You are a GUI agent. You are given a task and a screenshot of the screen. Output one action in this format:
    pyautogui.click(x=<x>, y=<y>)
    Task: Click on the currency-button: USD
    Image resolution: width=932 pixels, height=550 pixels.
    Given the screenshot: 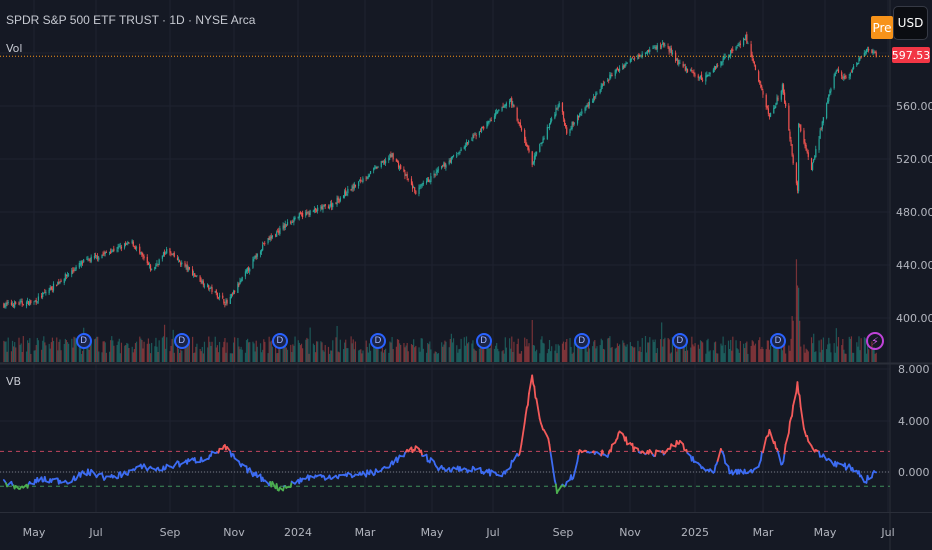 What is the action you would take?
    pyautogui.click(x=910, y=23)
    